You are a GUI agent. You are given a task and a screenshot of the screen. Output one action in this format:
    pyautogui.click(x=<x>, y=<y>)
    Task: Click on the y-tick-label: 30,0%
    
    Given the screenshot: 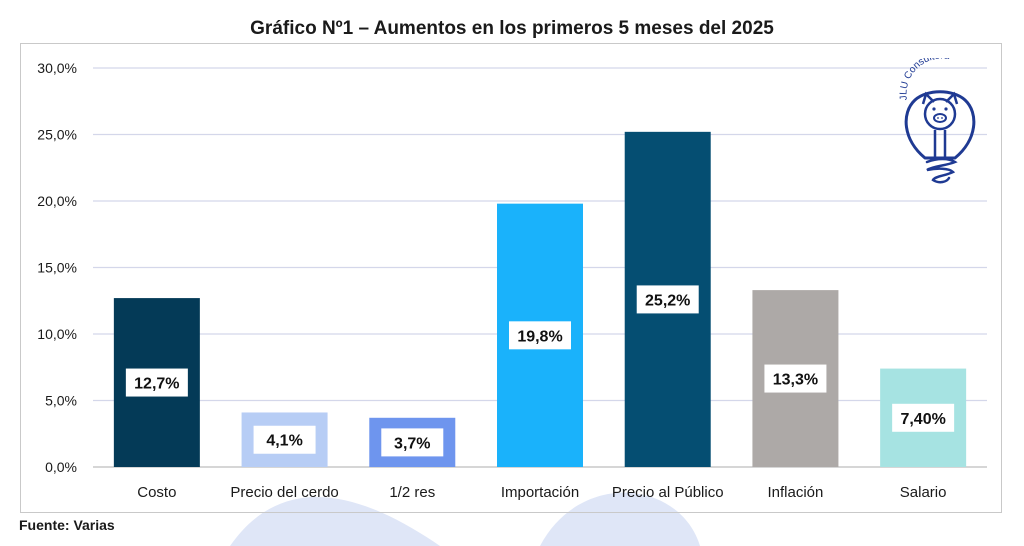 What is the action you would take?
    pyautogui.click(x=57, y=68)
    